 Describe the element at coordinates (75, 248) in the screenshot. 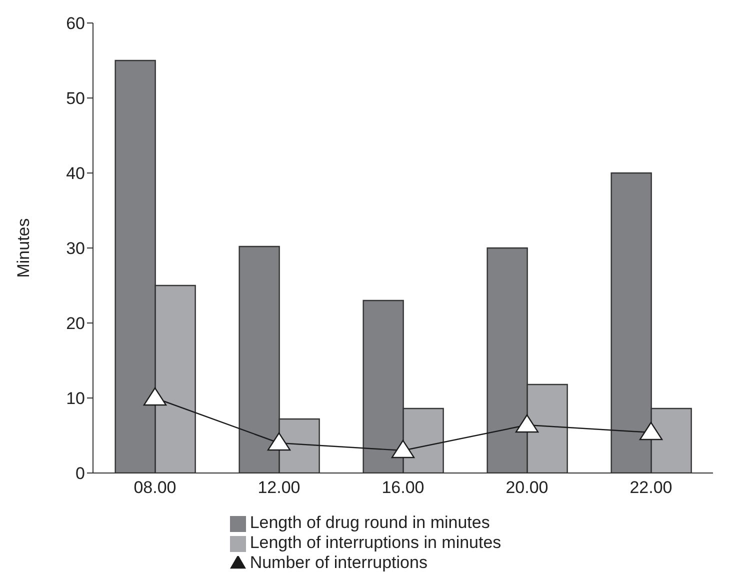

I see `y-tick-label: 30` at that location.